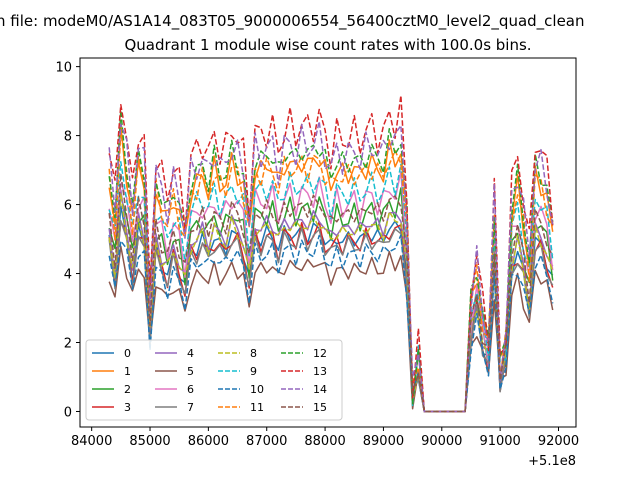  What do you see at coordinates (190, 353) in the screenshot?
I see `legend-label-4: 4` at bounding box center [190, 353].